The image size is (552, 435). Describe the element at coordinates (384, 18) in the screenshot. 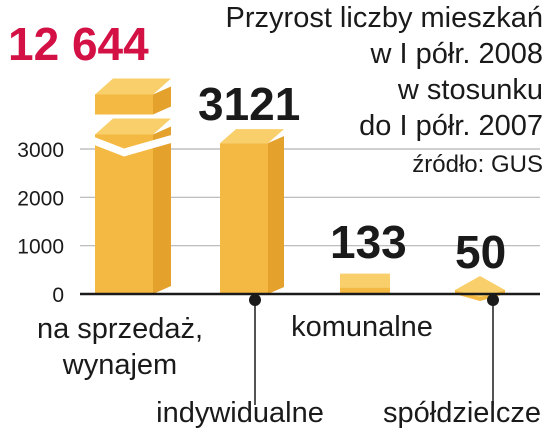

I see `chart-title-line: Przyrost liczby mieszkań` at that location.